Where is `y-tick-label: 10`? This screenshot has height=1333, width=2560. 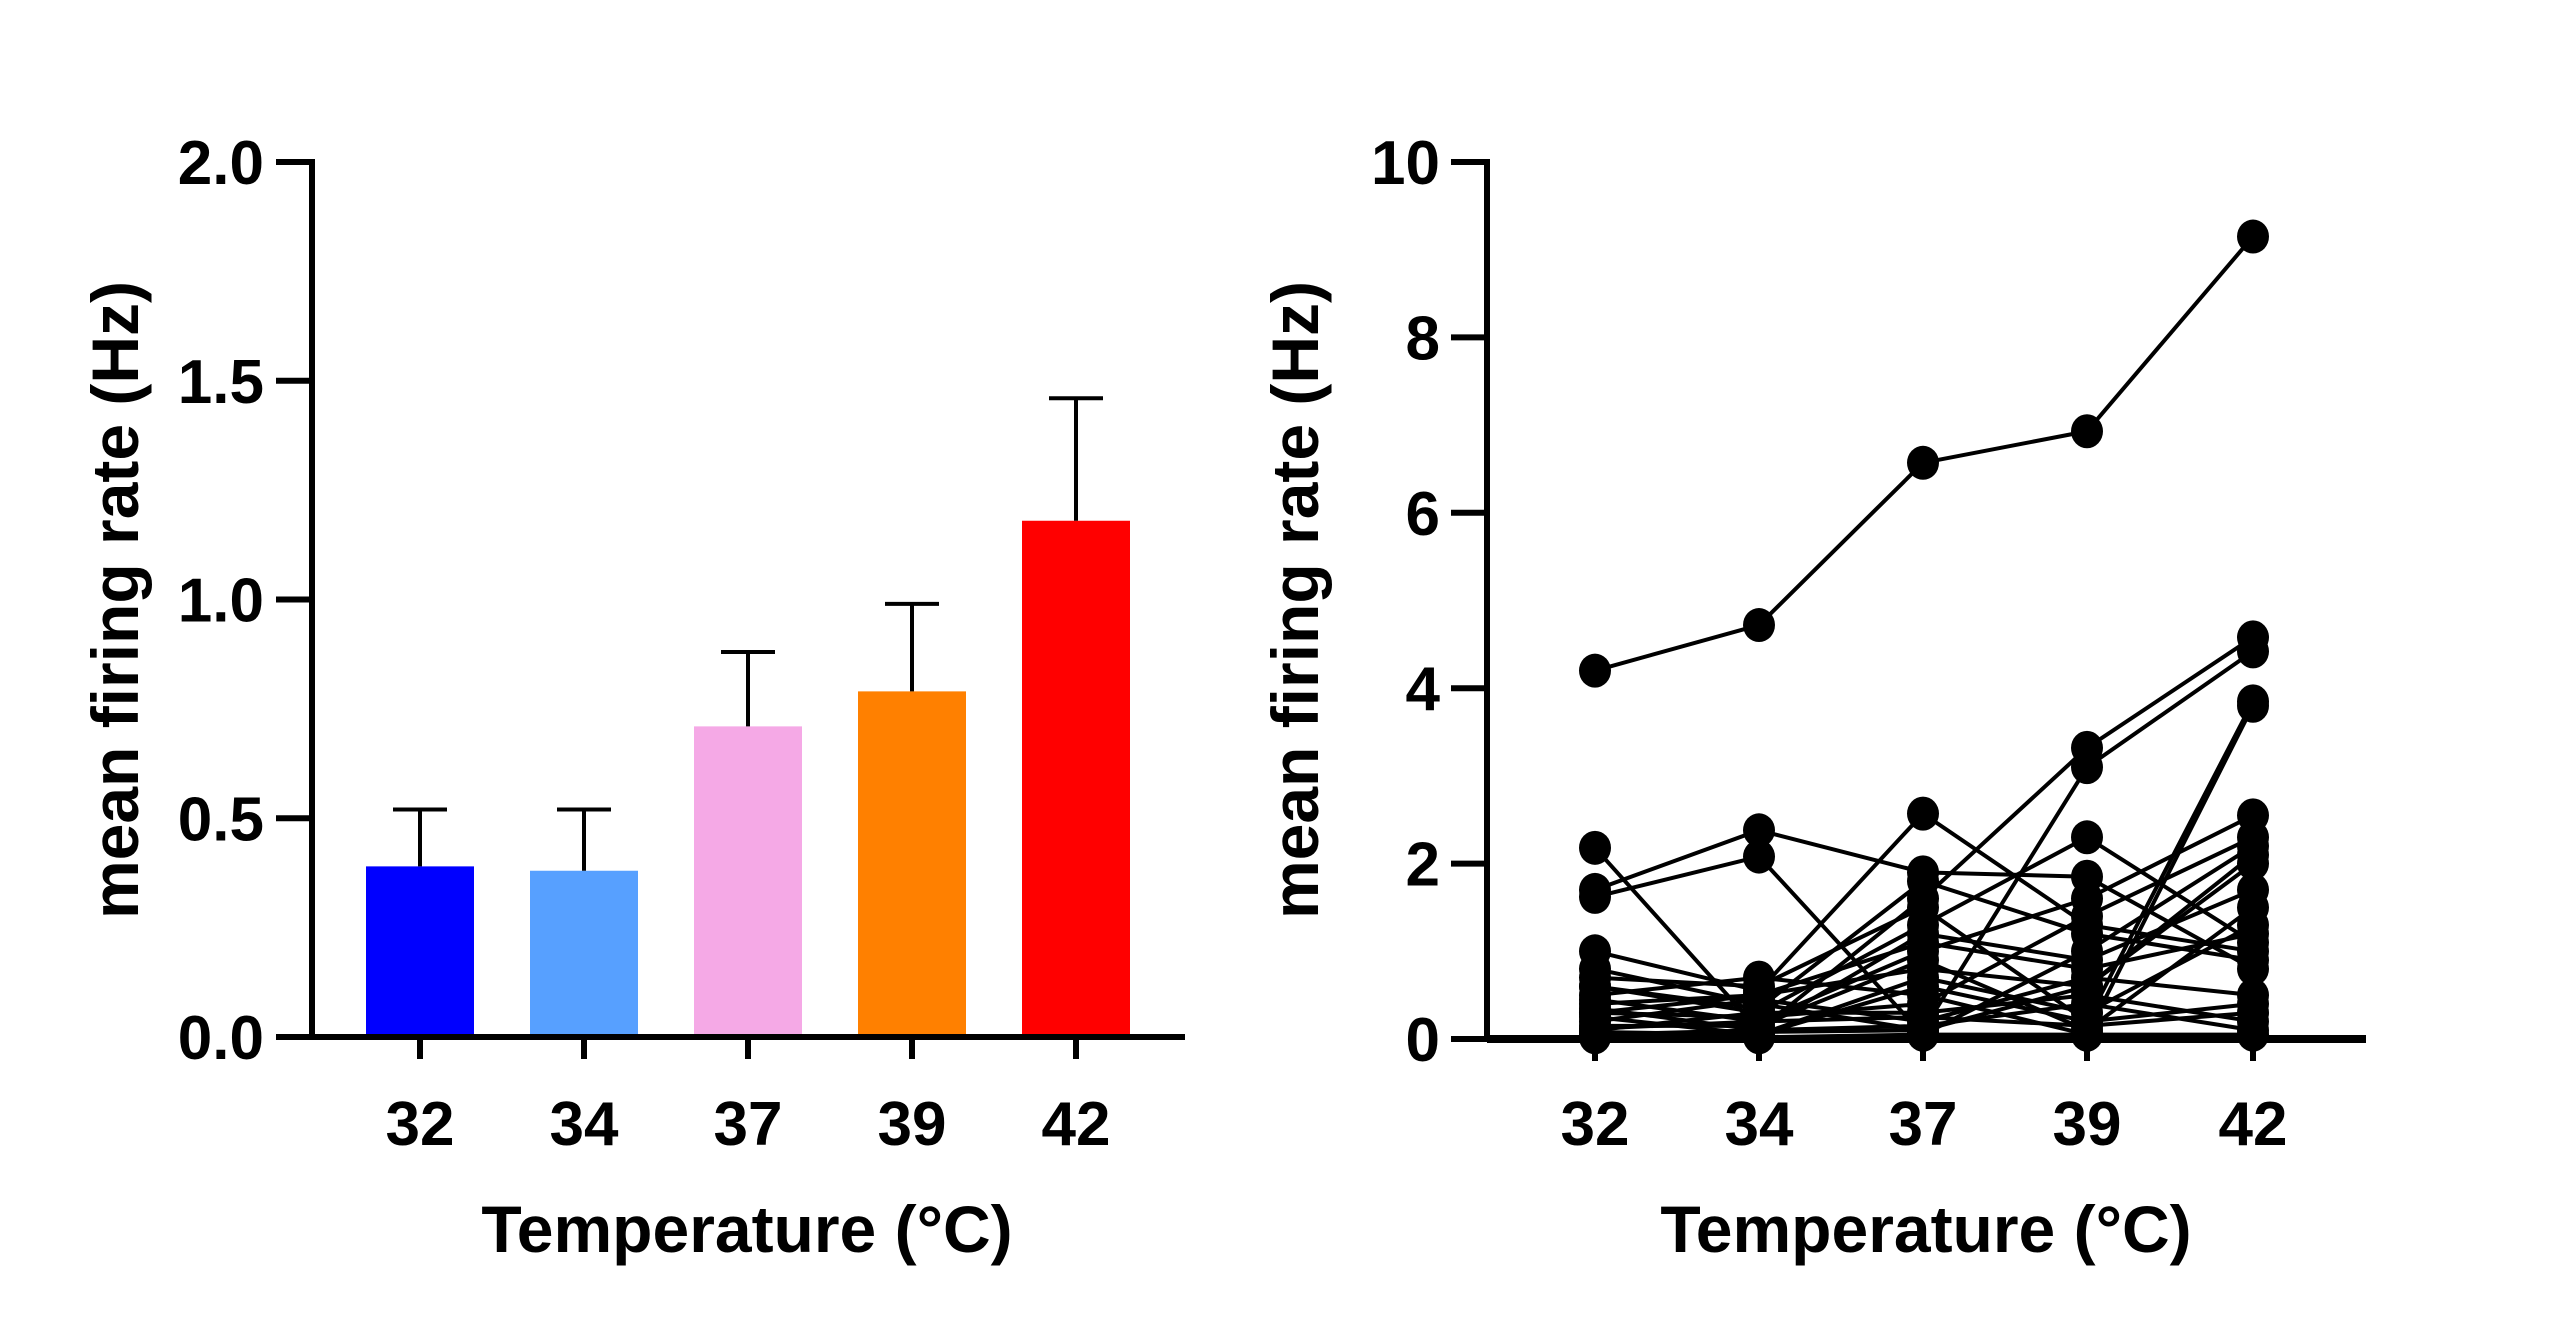
y-tick-label: 10 is located at coordinates (1405, 163).